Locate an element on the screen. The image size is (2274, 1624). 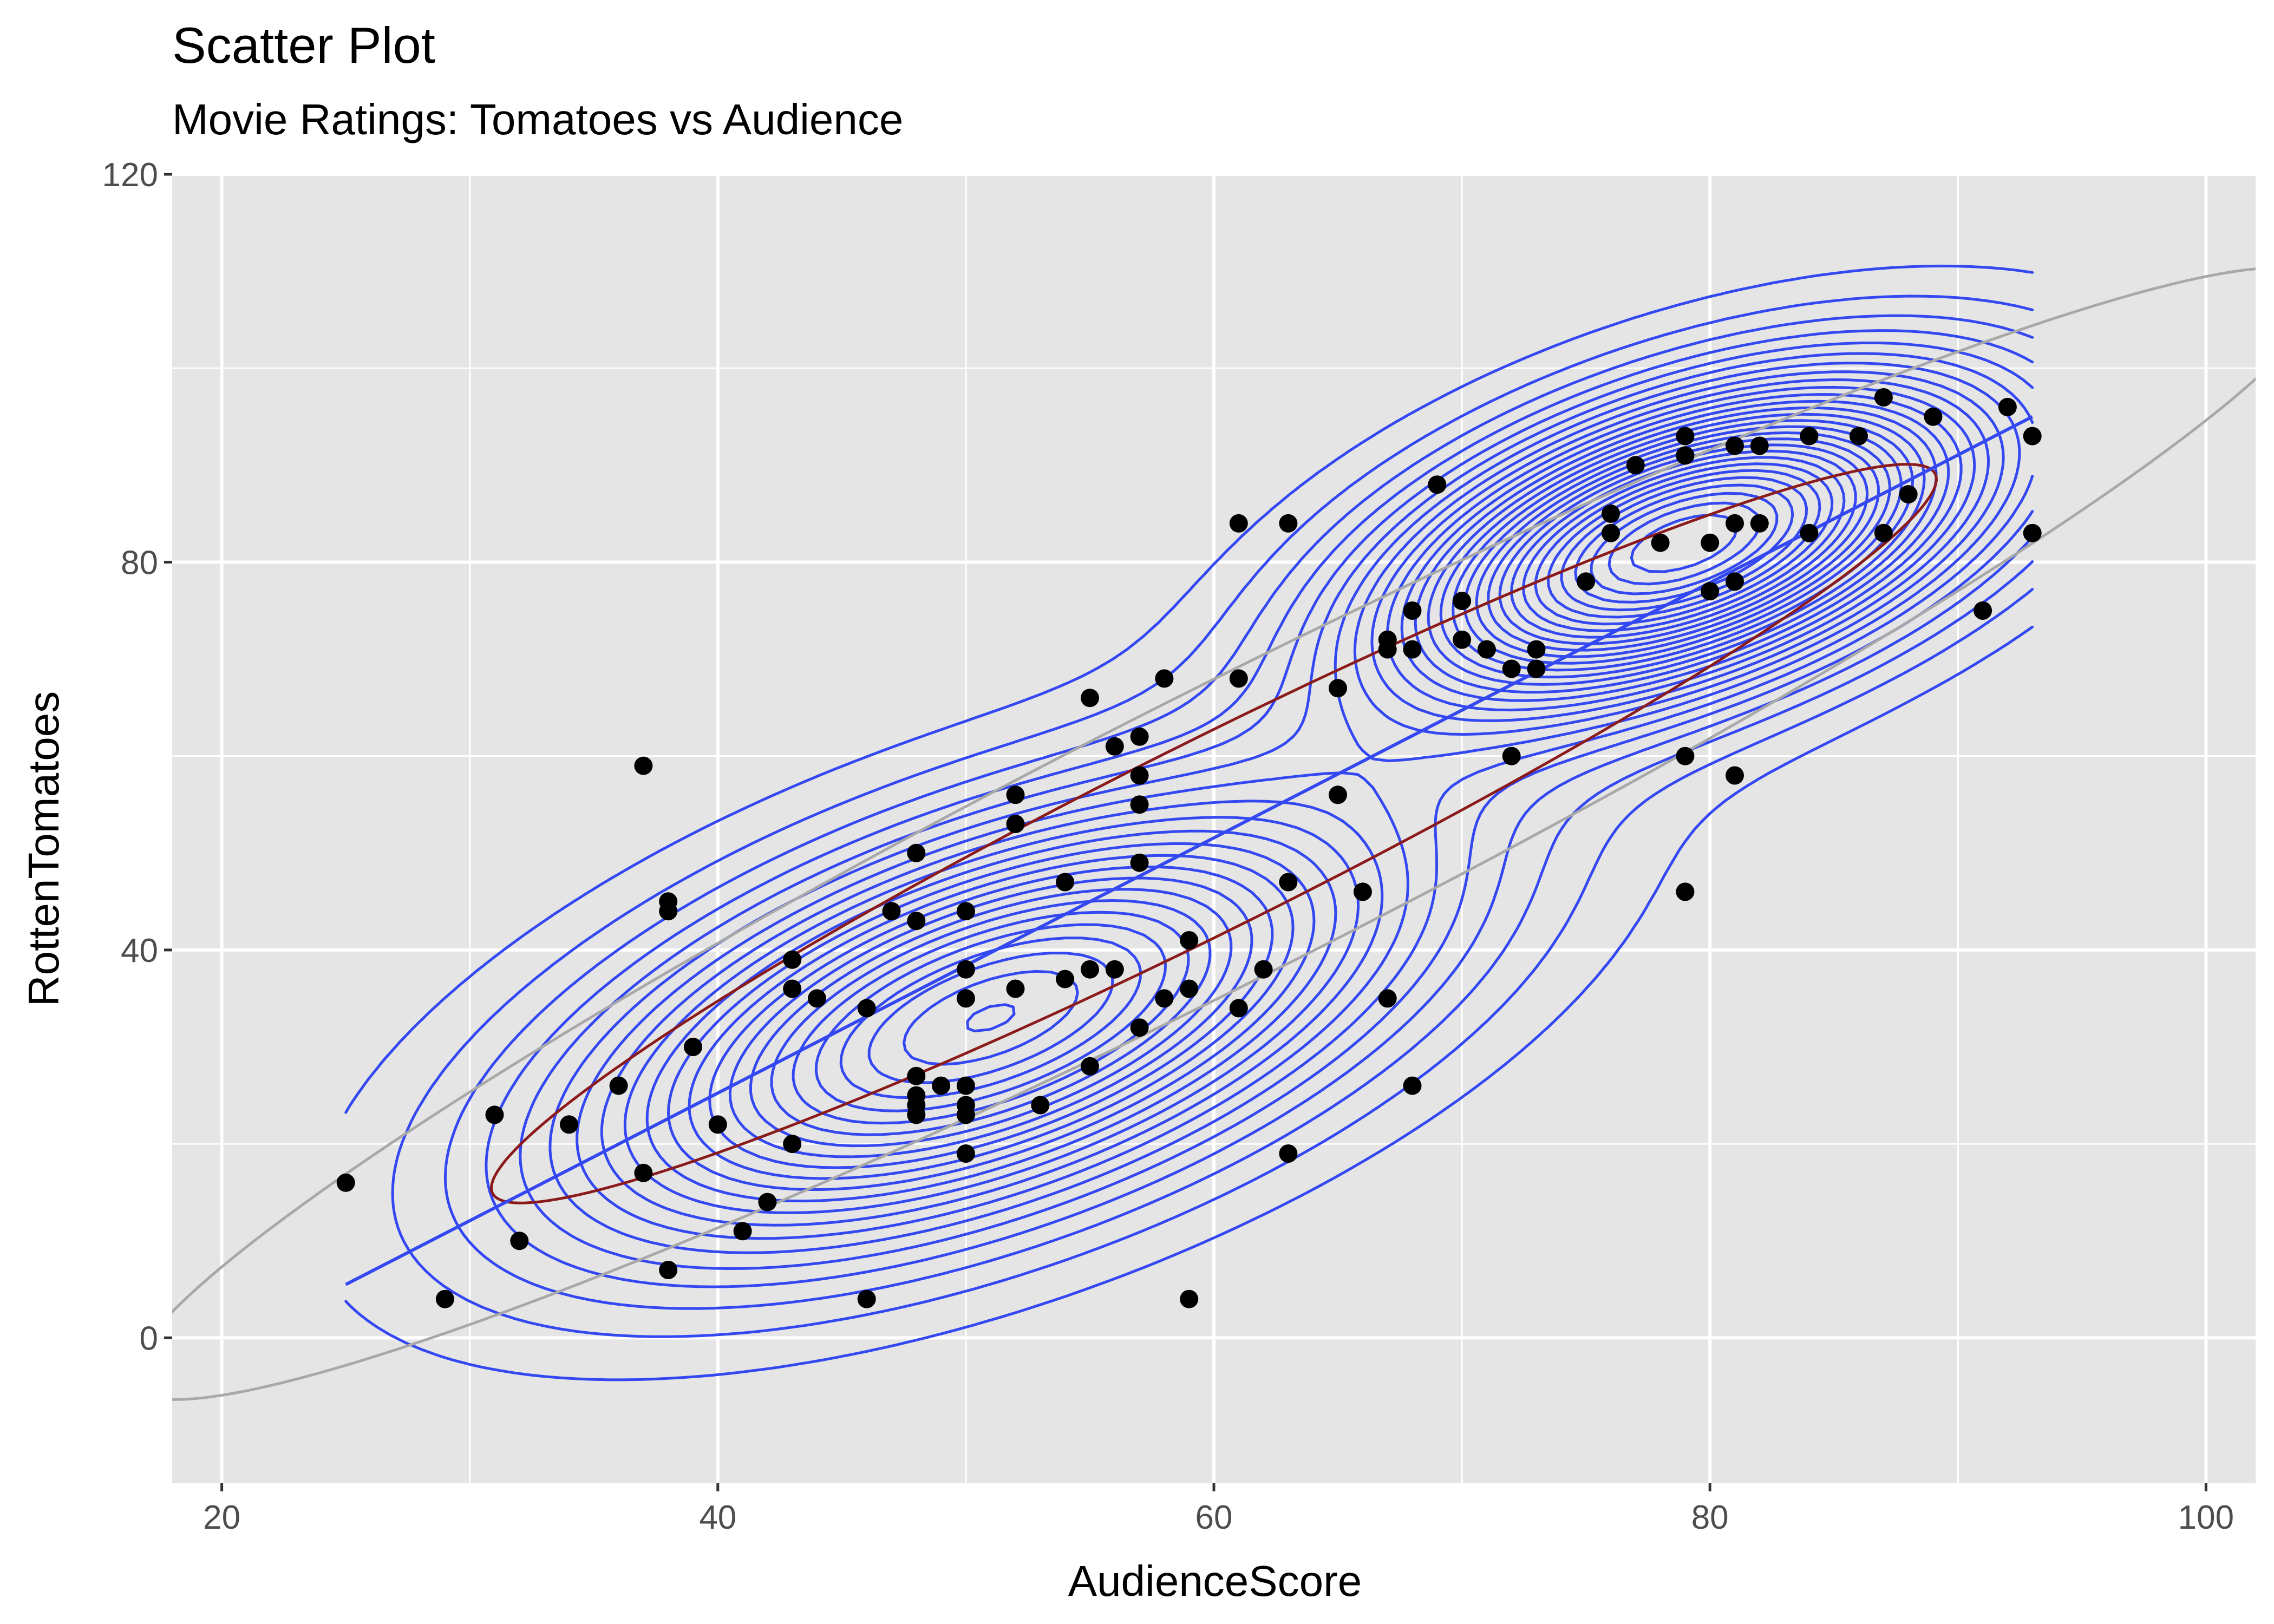
chart-subtitle: Movie Ratings: Tomatoes vs Audience is located at coordinates (538, 119).